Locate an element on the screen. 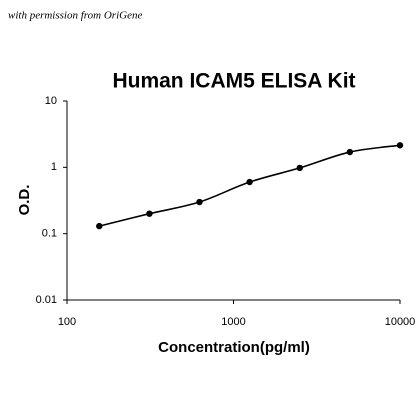  chart-title: Human ICAM5 ELISA Kit is located at coordinates (233, 81).